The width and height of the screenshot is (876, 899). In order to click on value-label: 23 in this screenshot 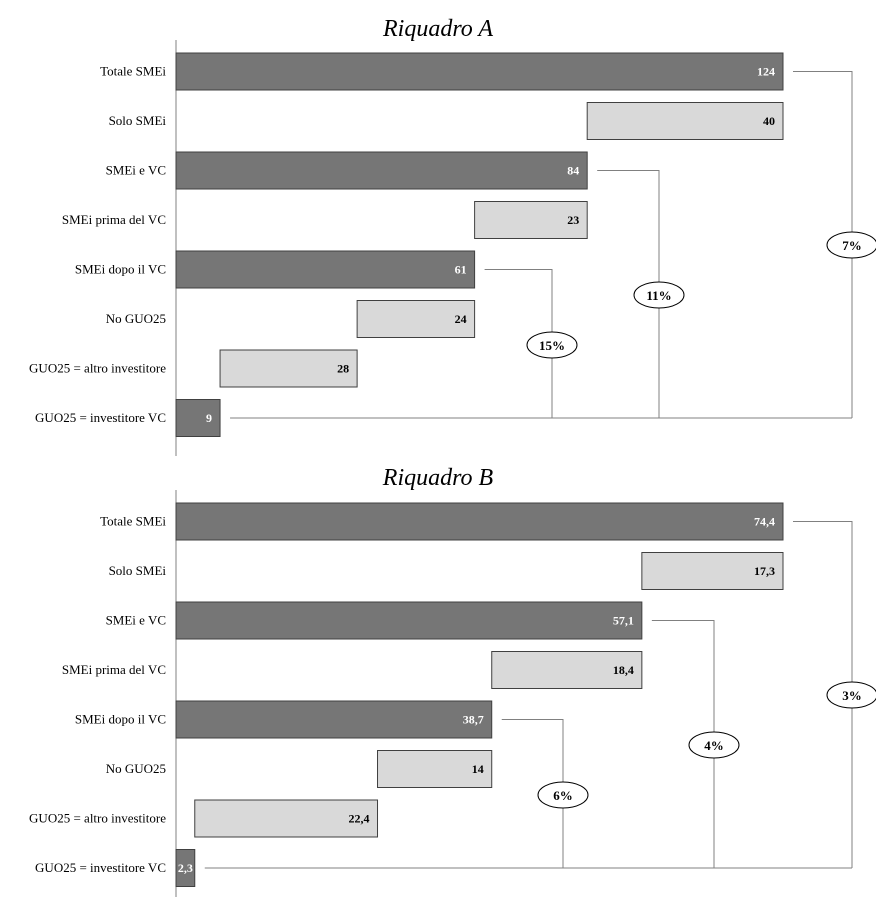, I will do `click(573, 220)`.